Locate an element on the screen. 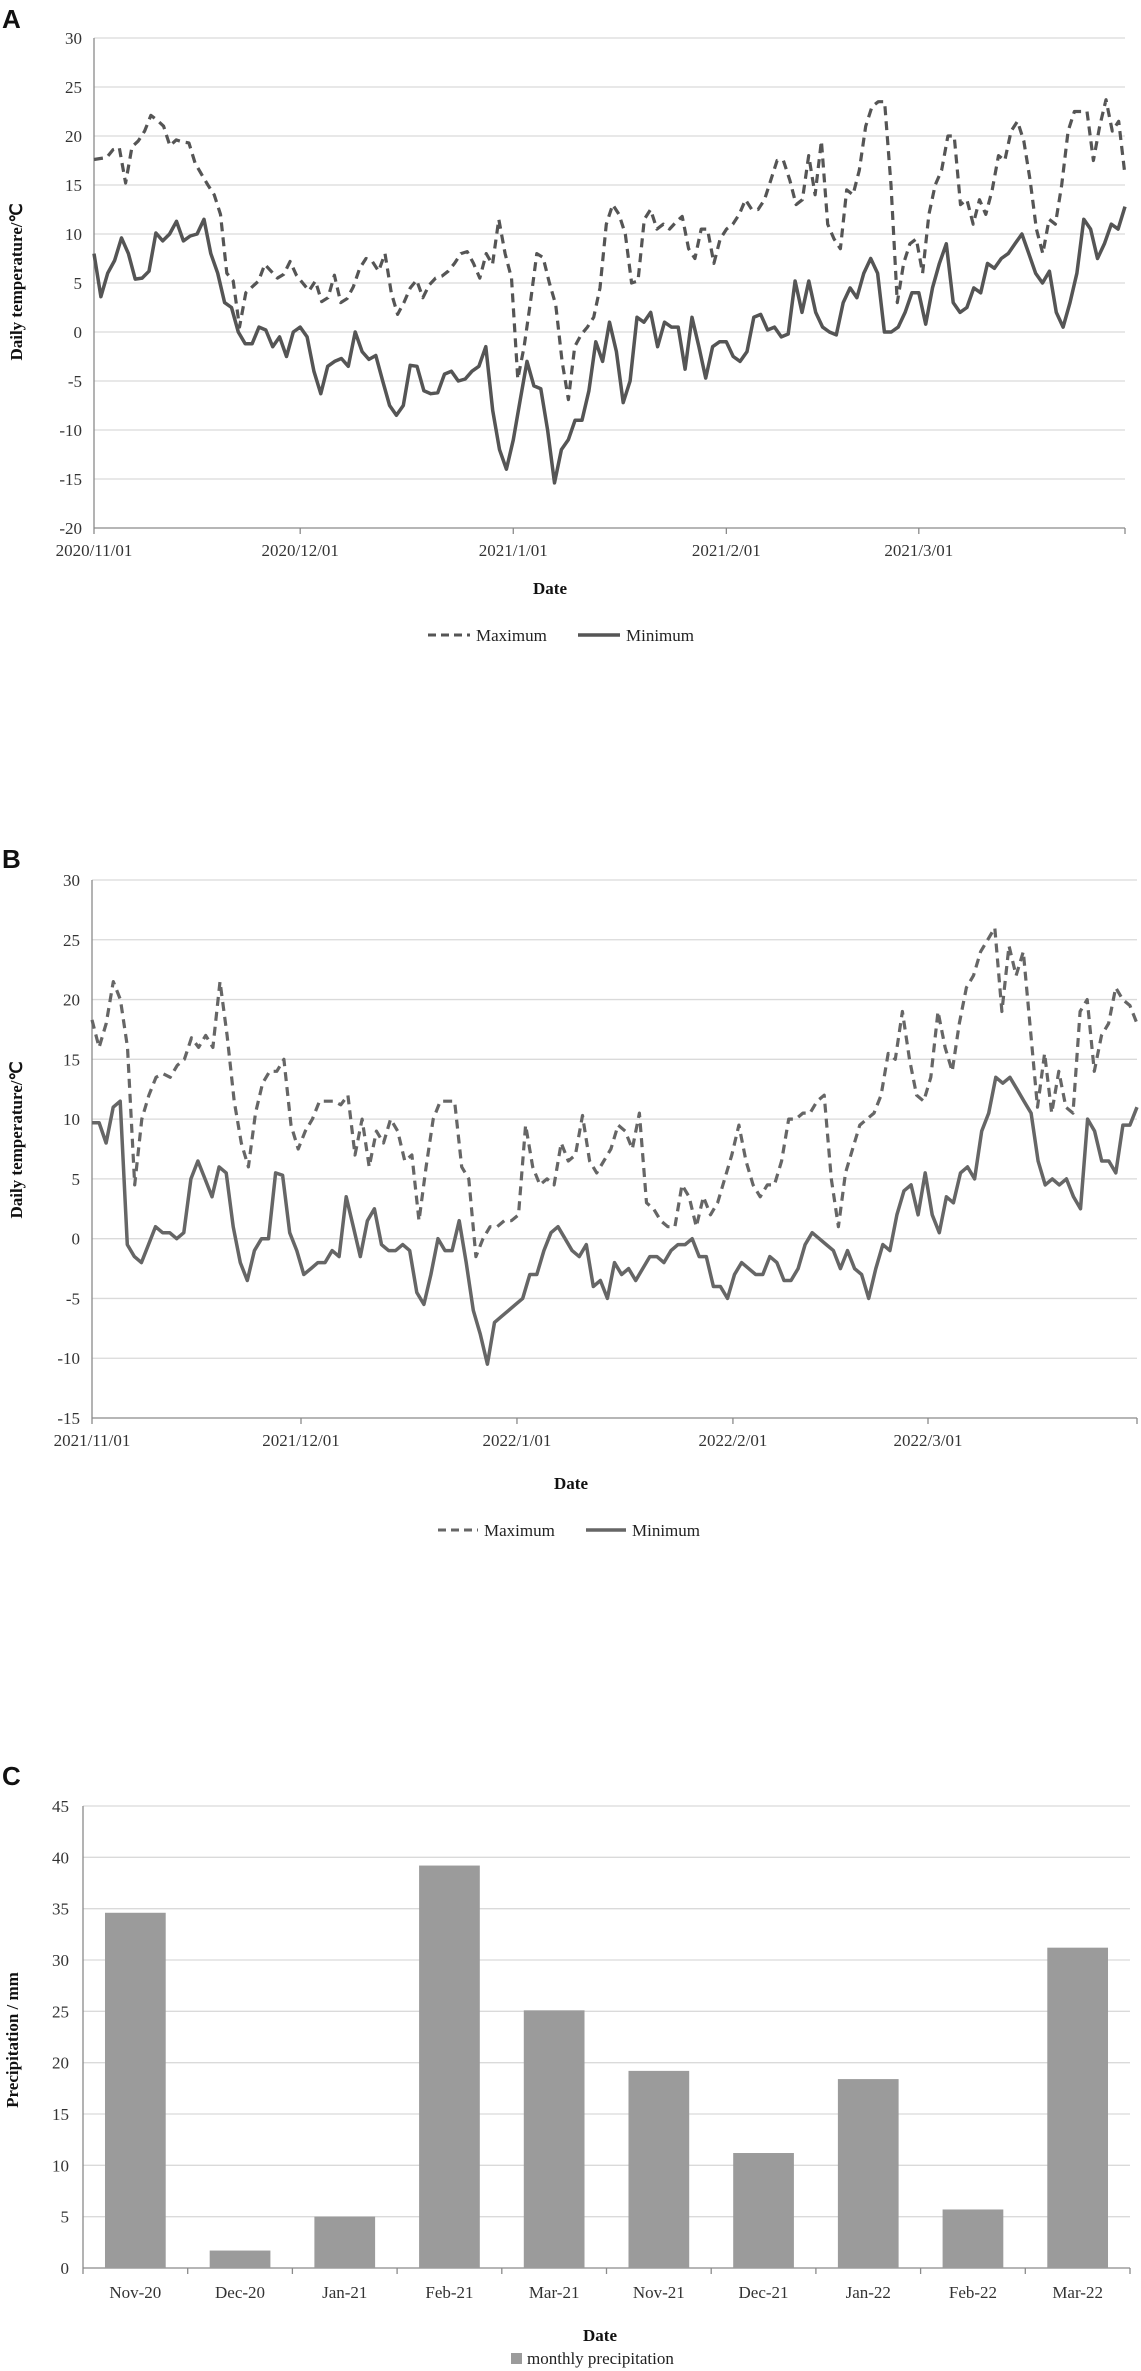 This screenshot has width=1141, height=2371. c-y-tick-label: 10 is located at coordinates (60, 2165).